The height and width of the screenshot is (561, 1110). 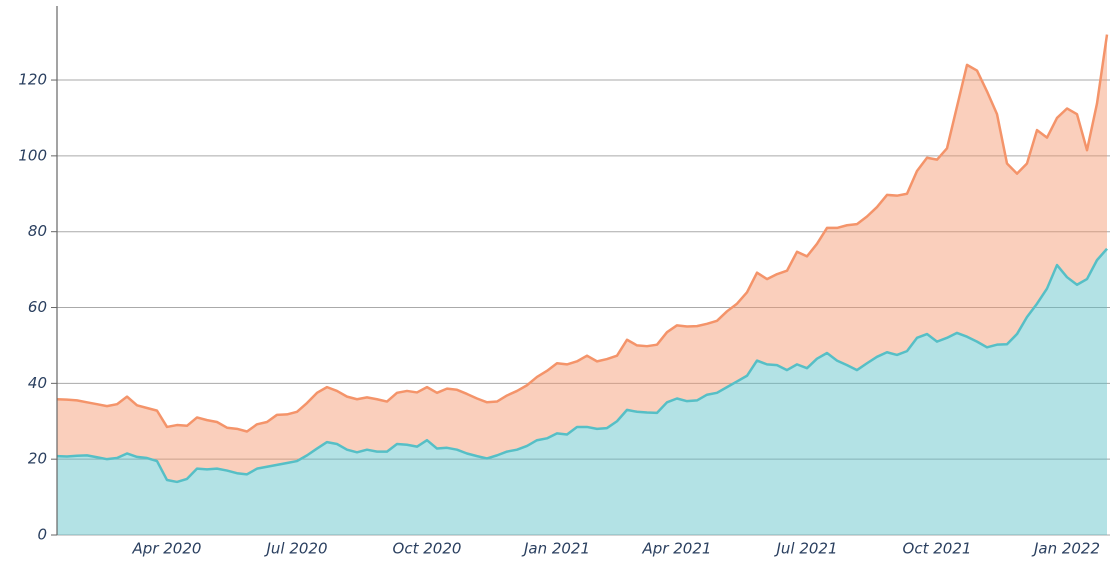 I want to click on x-tick-label: Jul 2021, so click(x=805, y=549).